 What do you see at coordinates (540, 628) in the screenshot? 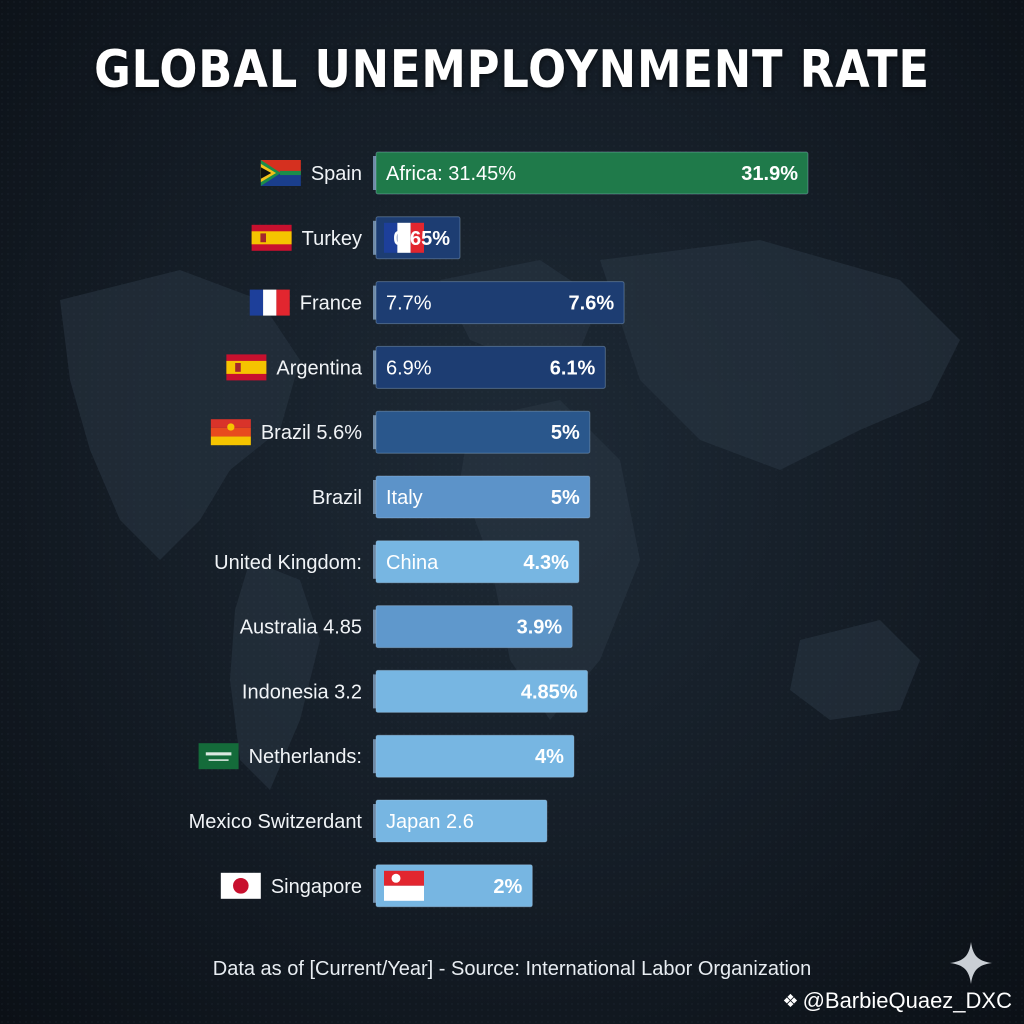
I see `value-label: 3.9%` at bounding box center [540, 628].